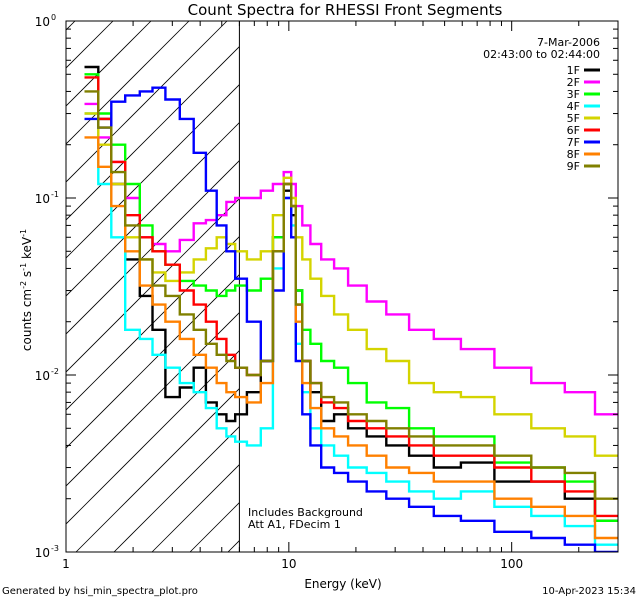 Image resolution: width=640 pixels, height=600 pixels. Describe the element at coordinates (589, 591) in the screenshot. I see `footer-timestamp: 10-Apr-2023 15:34` at that location.